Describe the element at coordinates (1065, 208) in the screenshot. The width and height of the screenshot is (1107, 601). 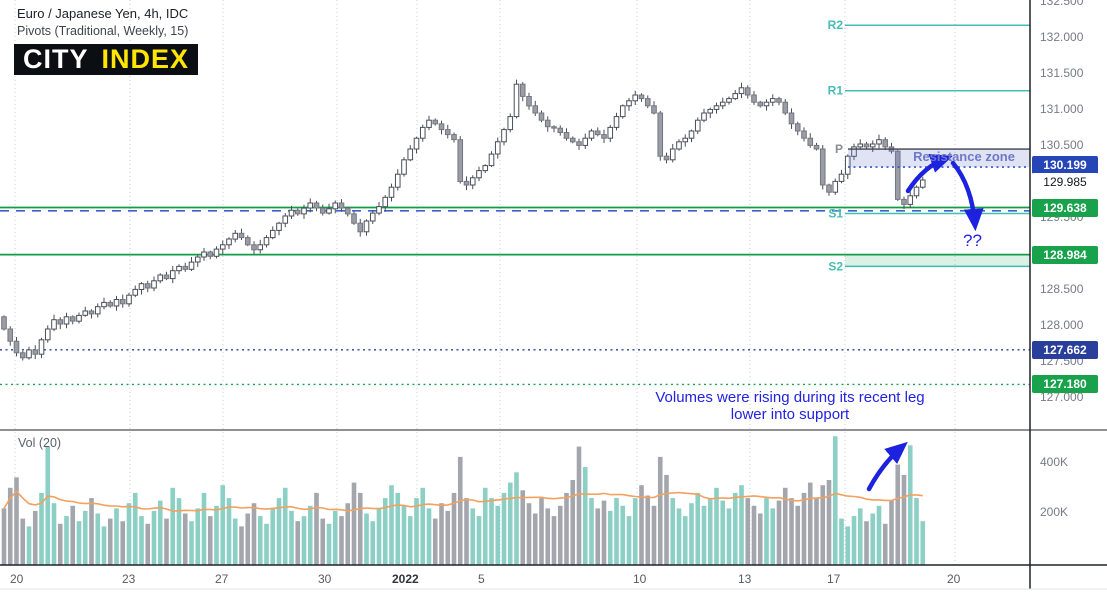
I see `price-level-label: 129.638` at that location.